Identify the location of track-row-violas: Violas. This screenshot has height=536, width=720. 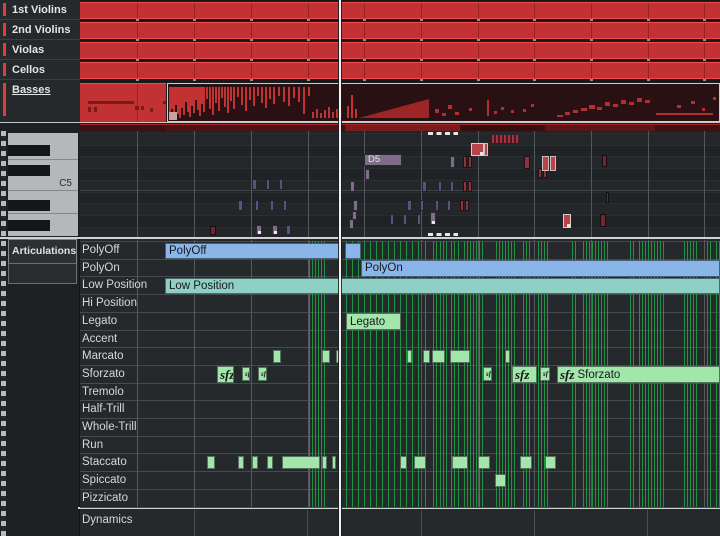
(40, 50).